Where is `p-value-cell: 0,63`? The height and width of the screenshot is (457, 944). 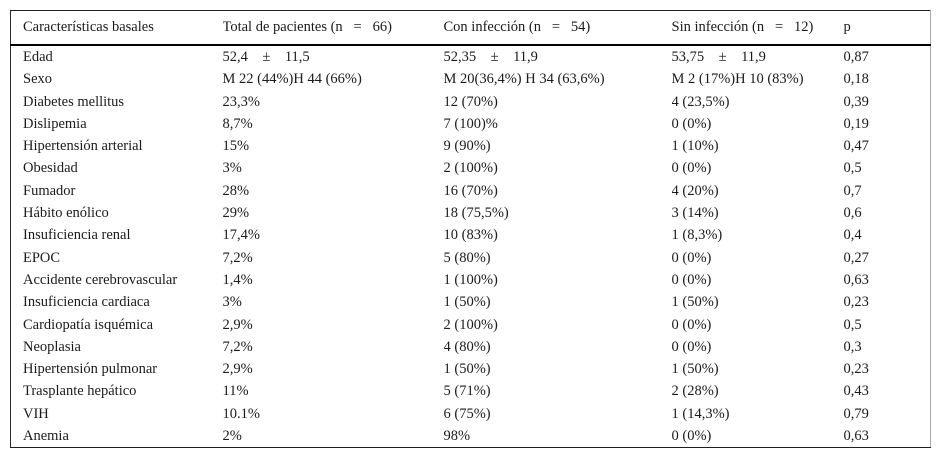
p-value-cell: 0,63 is located at coordinates (856, 436).